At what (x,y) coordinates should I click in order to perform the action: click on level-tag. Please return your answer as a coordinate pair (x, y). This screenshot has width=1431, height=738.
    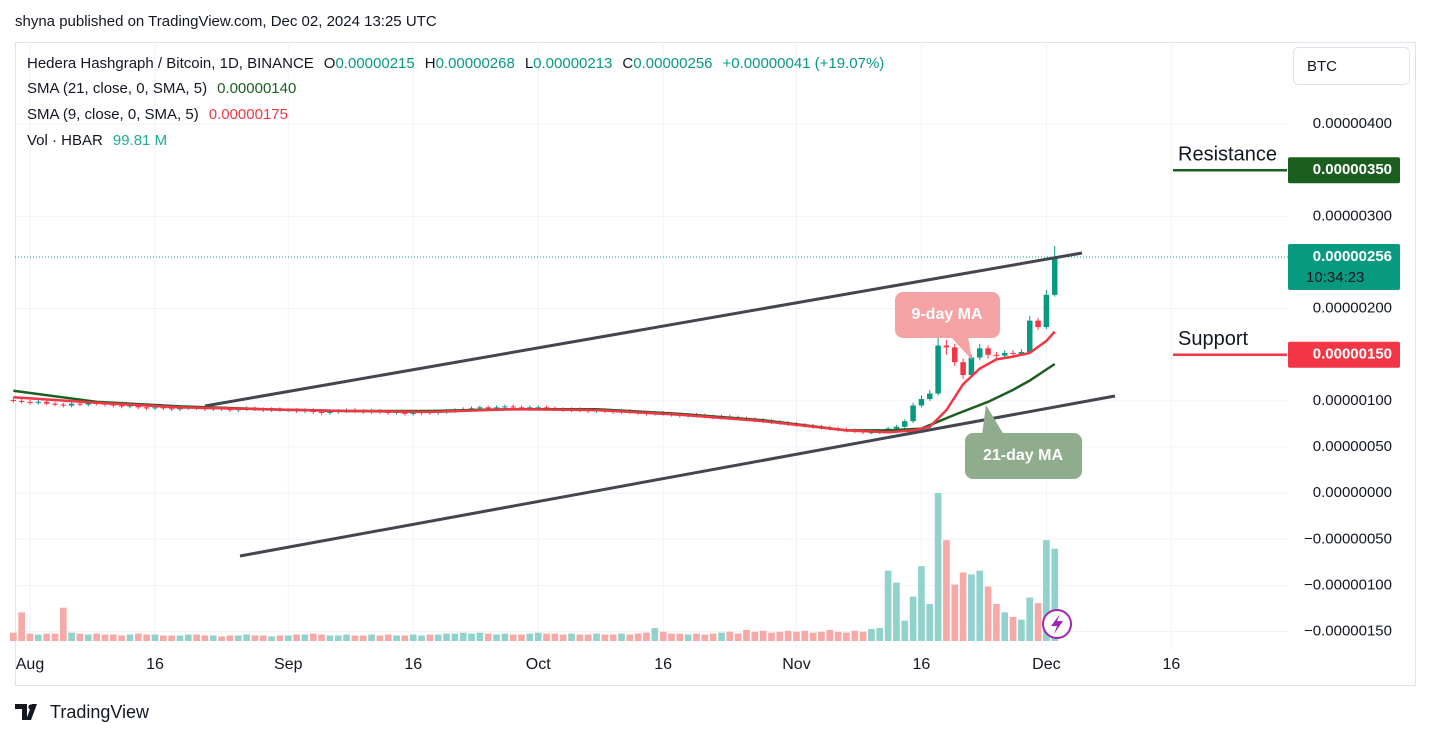
    Looking at the image, I should click on (1344, 354).